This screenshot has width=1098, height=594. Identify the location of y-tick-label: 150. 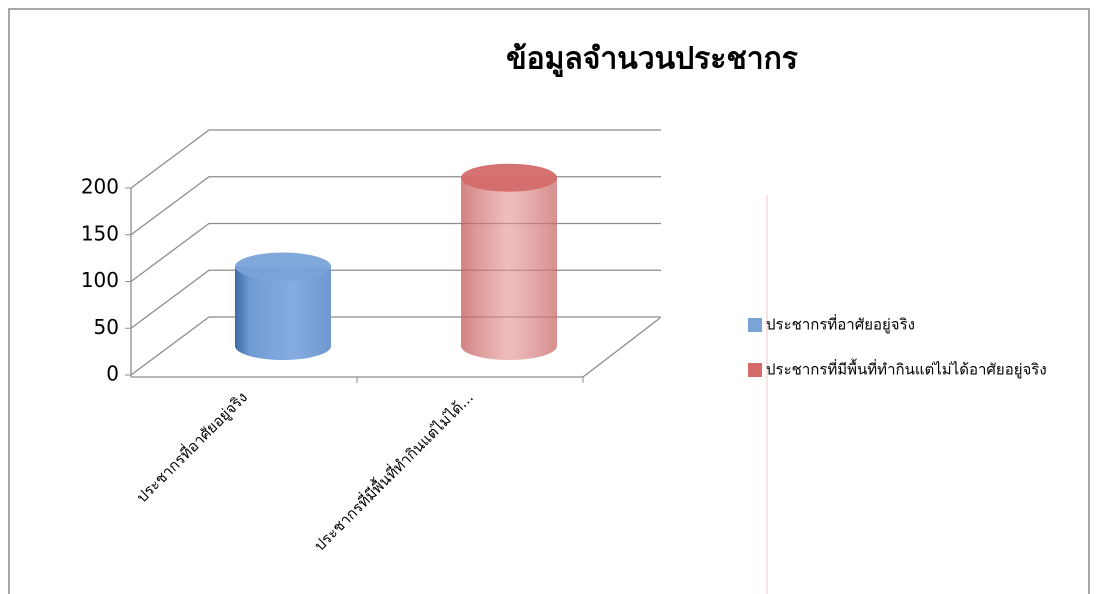
(100, 233).